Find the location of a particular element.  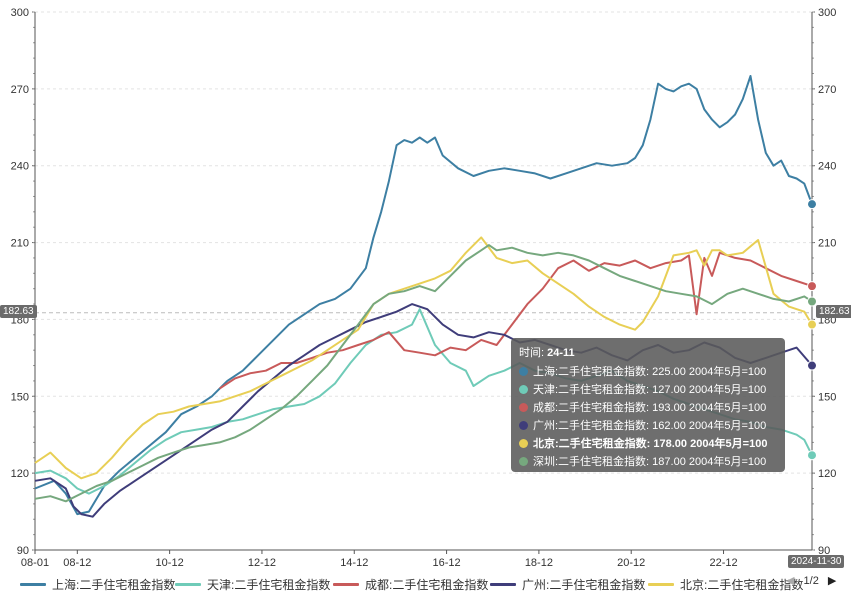

tooltip-row-text: 天津:二手住宅租金指数: 127.00 2004年5月=100 is located at coordinates (650, 390).